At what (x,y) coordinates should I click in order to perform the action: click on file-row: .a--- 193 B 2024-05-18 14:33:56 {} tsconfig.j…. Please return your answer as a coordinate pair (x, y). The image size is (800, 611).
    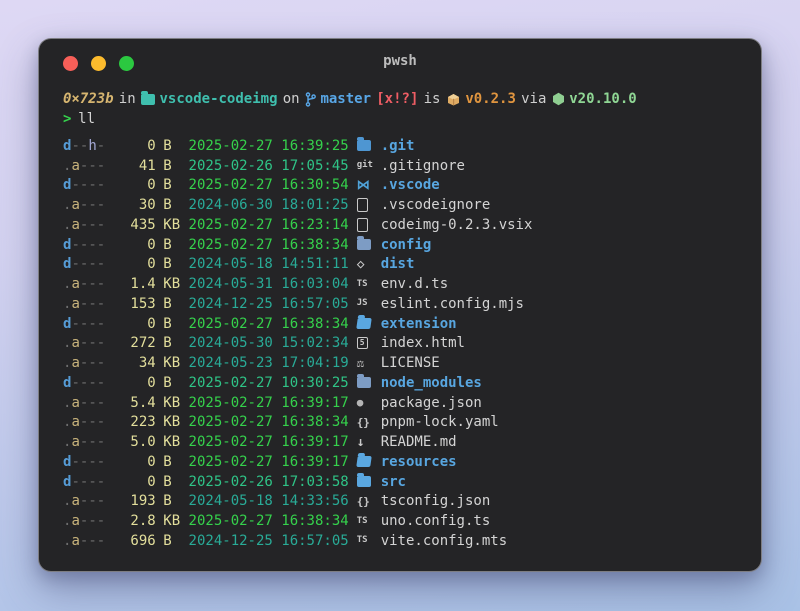
    Looking at the image, I should click on (400, 502).